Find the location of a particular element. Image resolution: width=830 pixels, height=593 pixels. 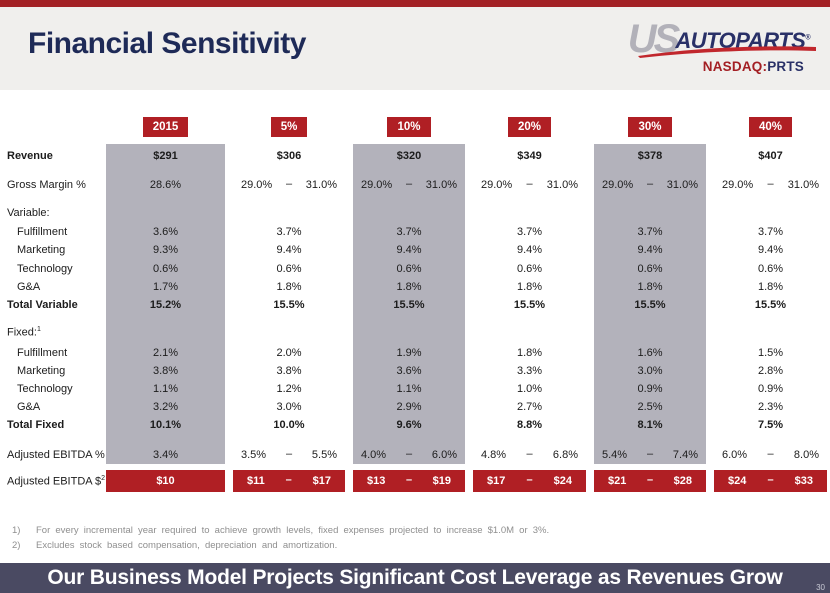

cell-value: 1.1% is located at coordinates (165, 389).